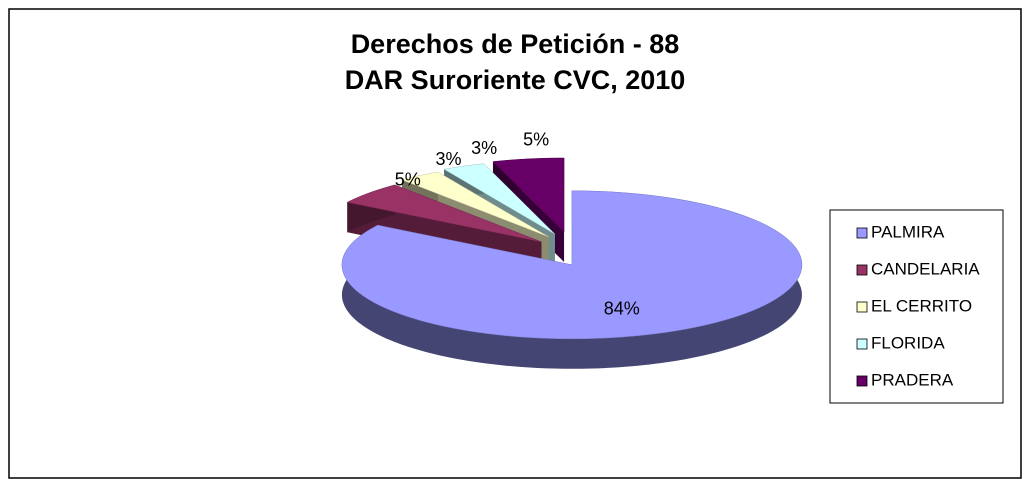  I want to click on legend-label: EL CERRITO, so click(921, 305).